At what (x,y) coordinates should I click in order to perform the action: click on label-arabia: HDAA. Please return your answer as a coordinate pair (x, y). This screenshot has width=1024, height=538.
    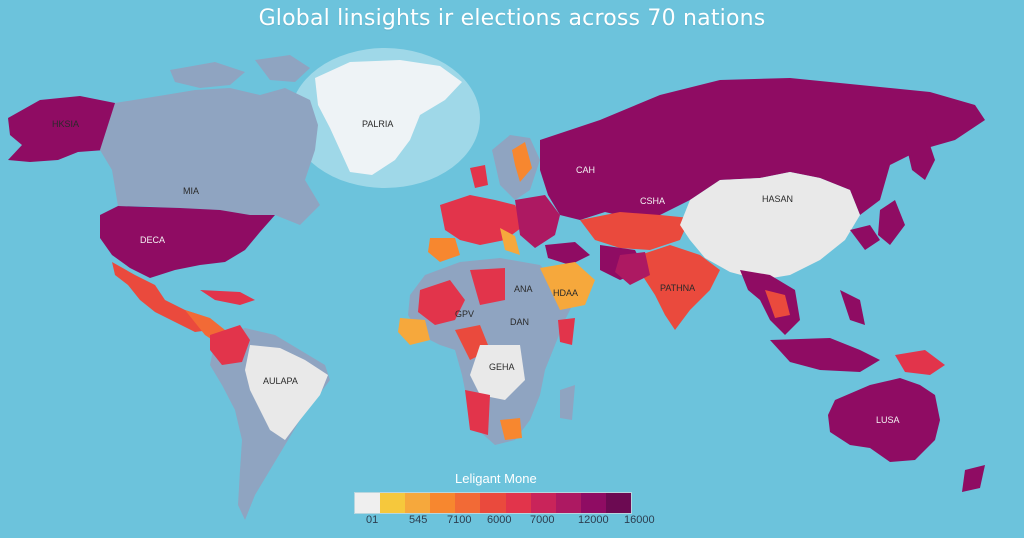
    Looking at the image, I should click on (565, 293).